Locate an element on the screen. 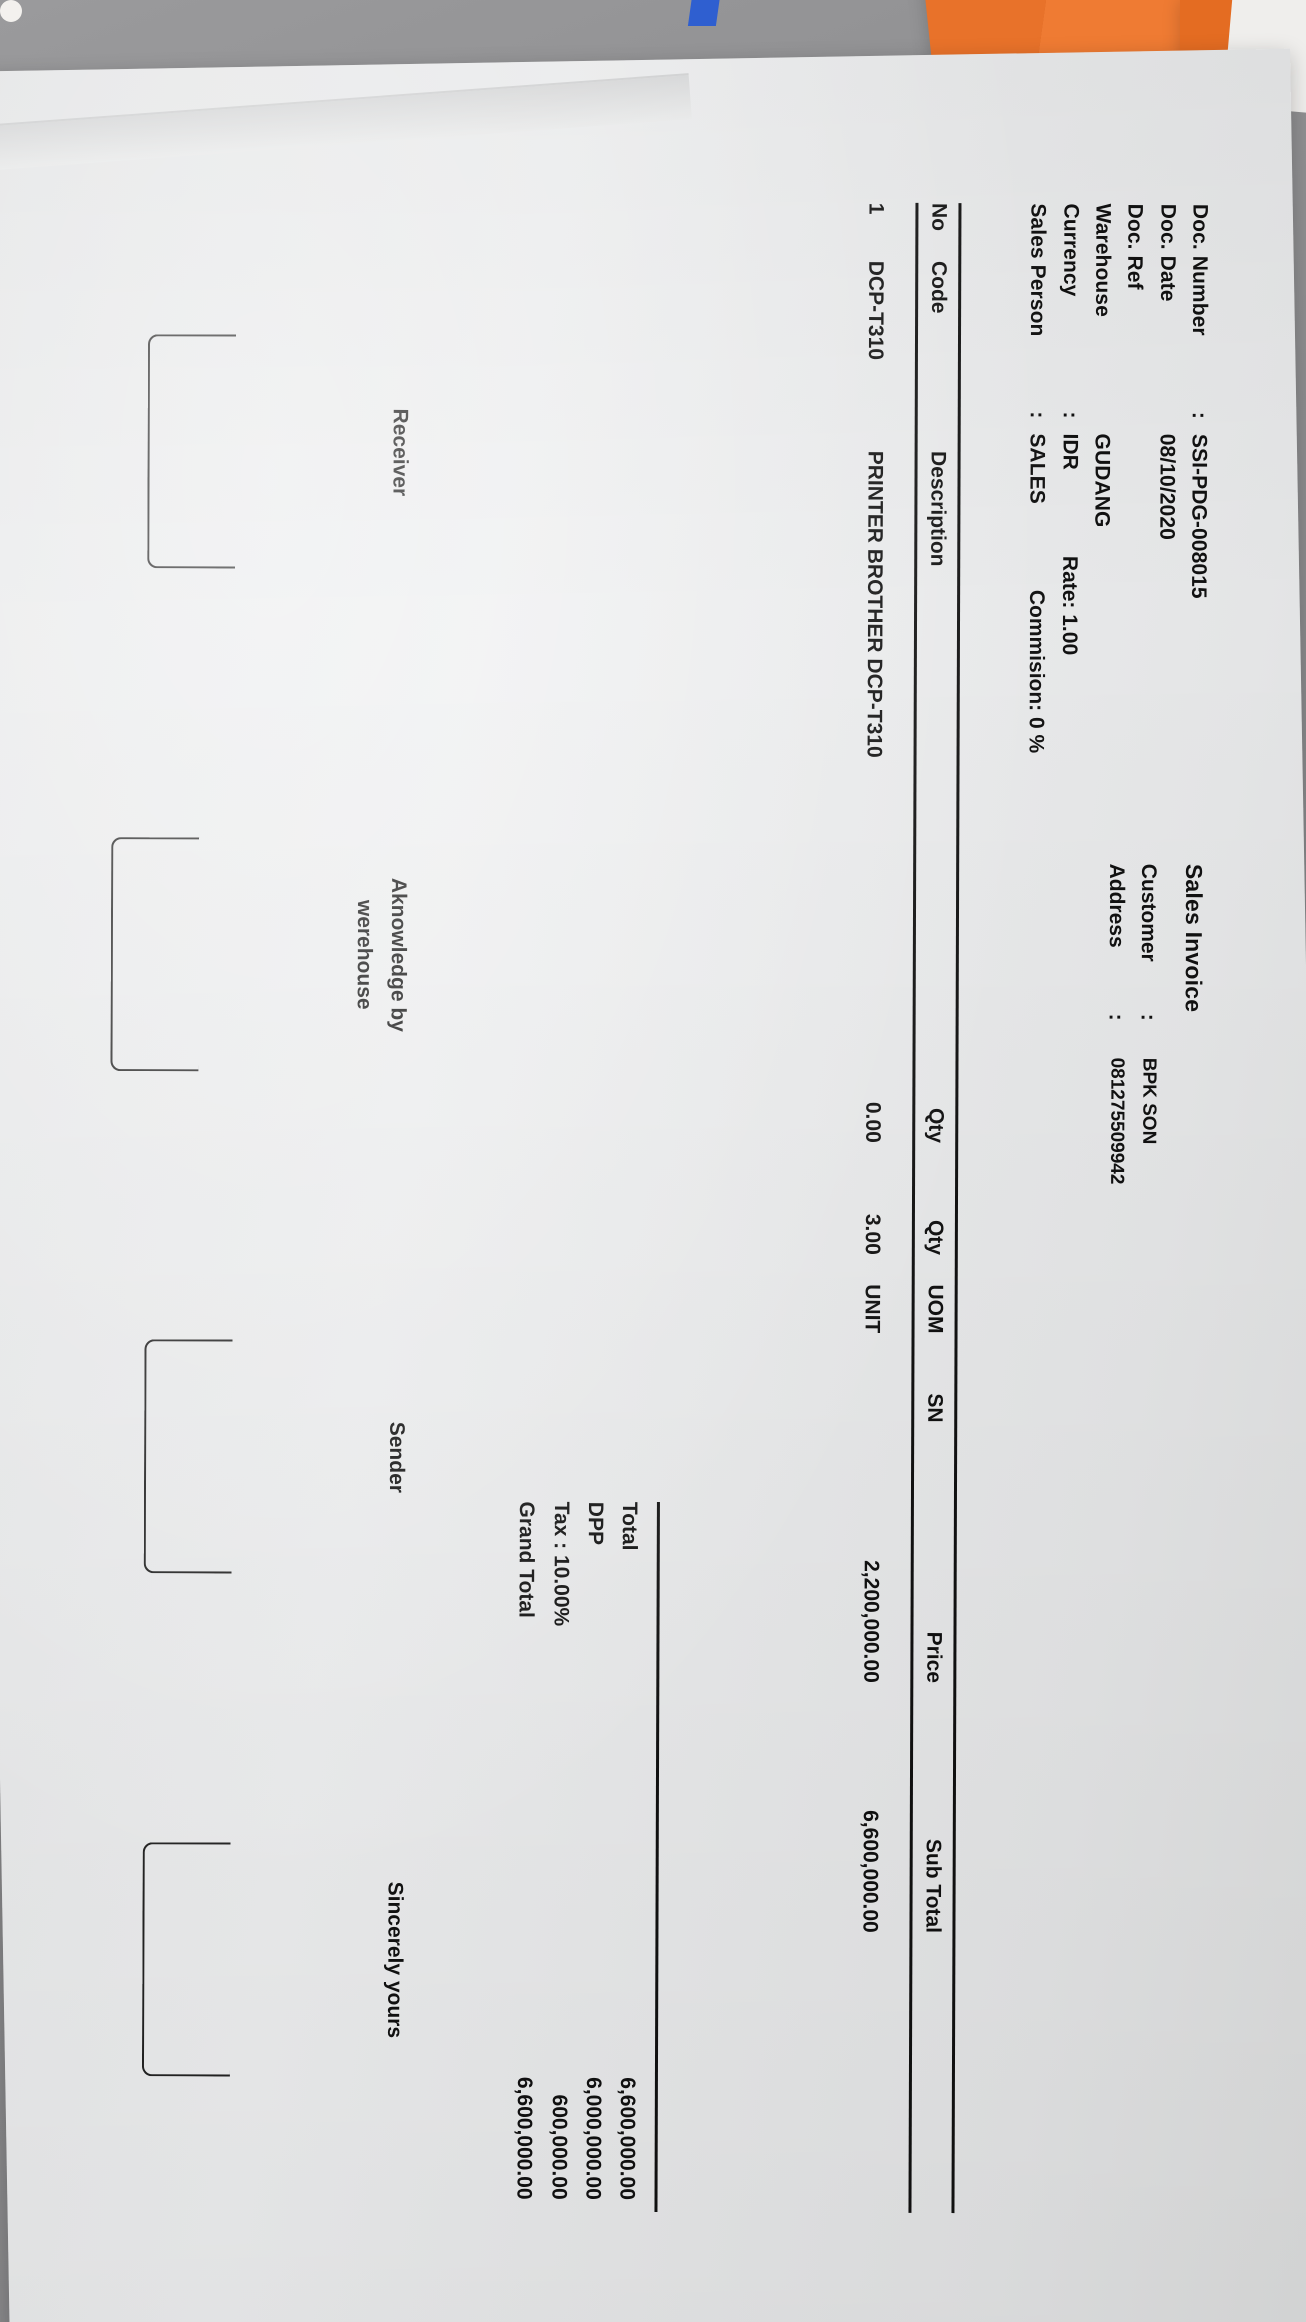  total-label: Total is located at coordinates (630, 1526).